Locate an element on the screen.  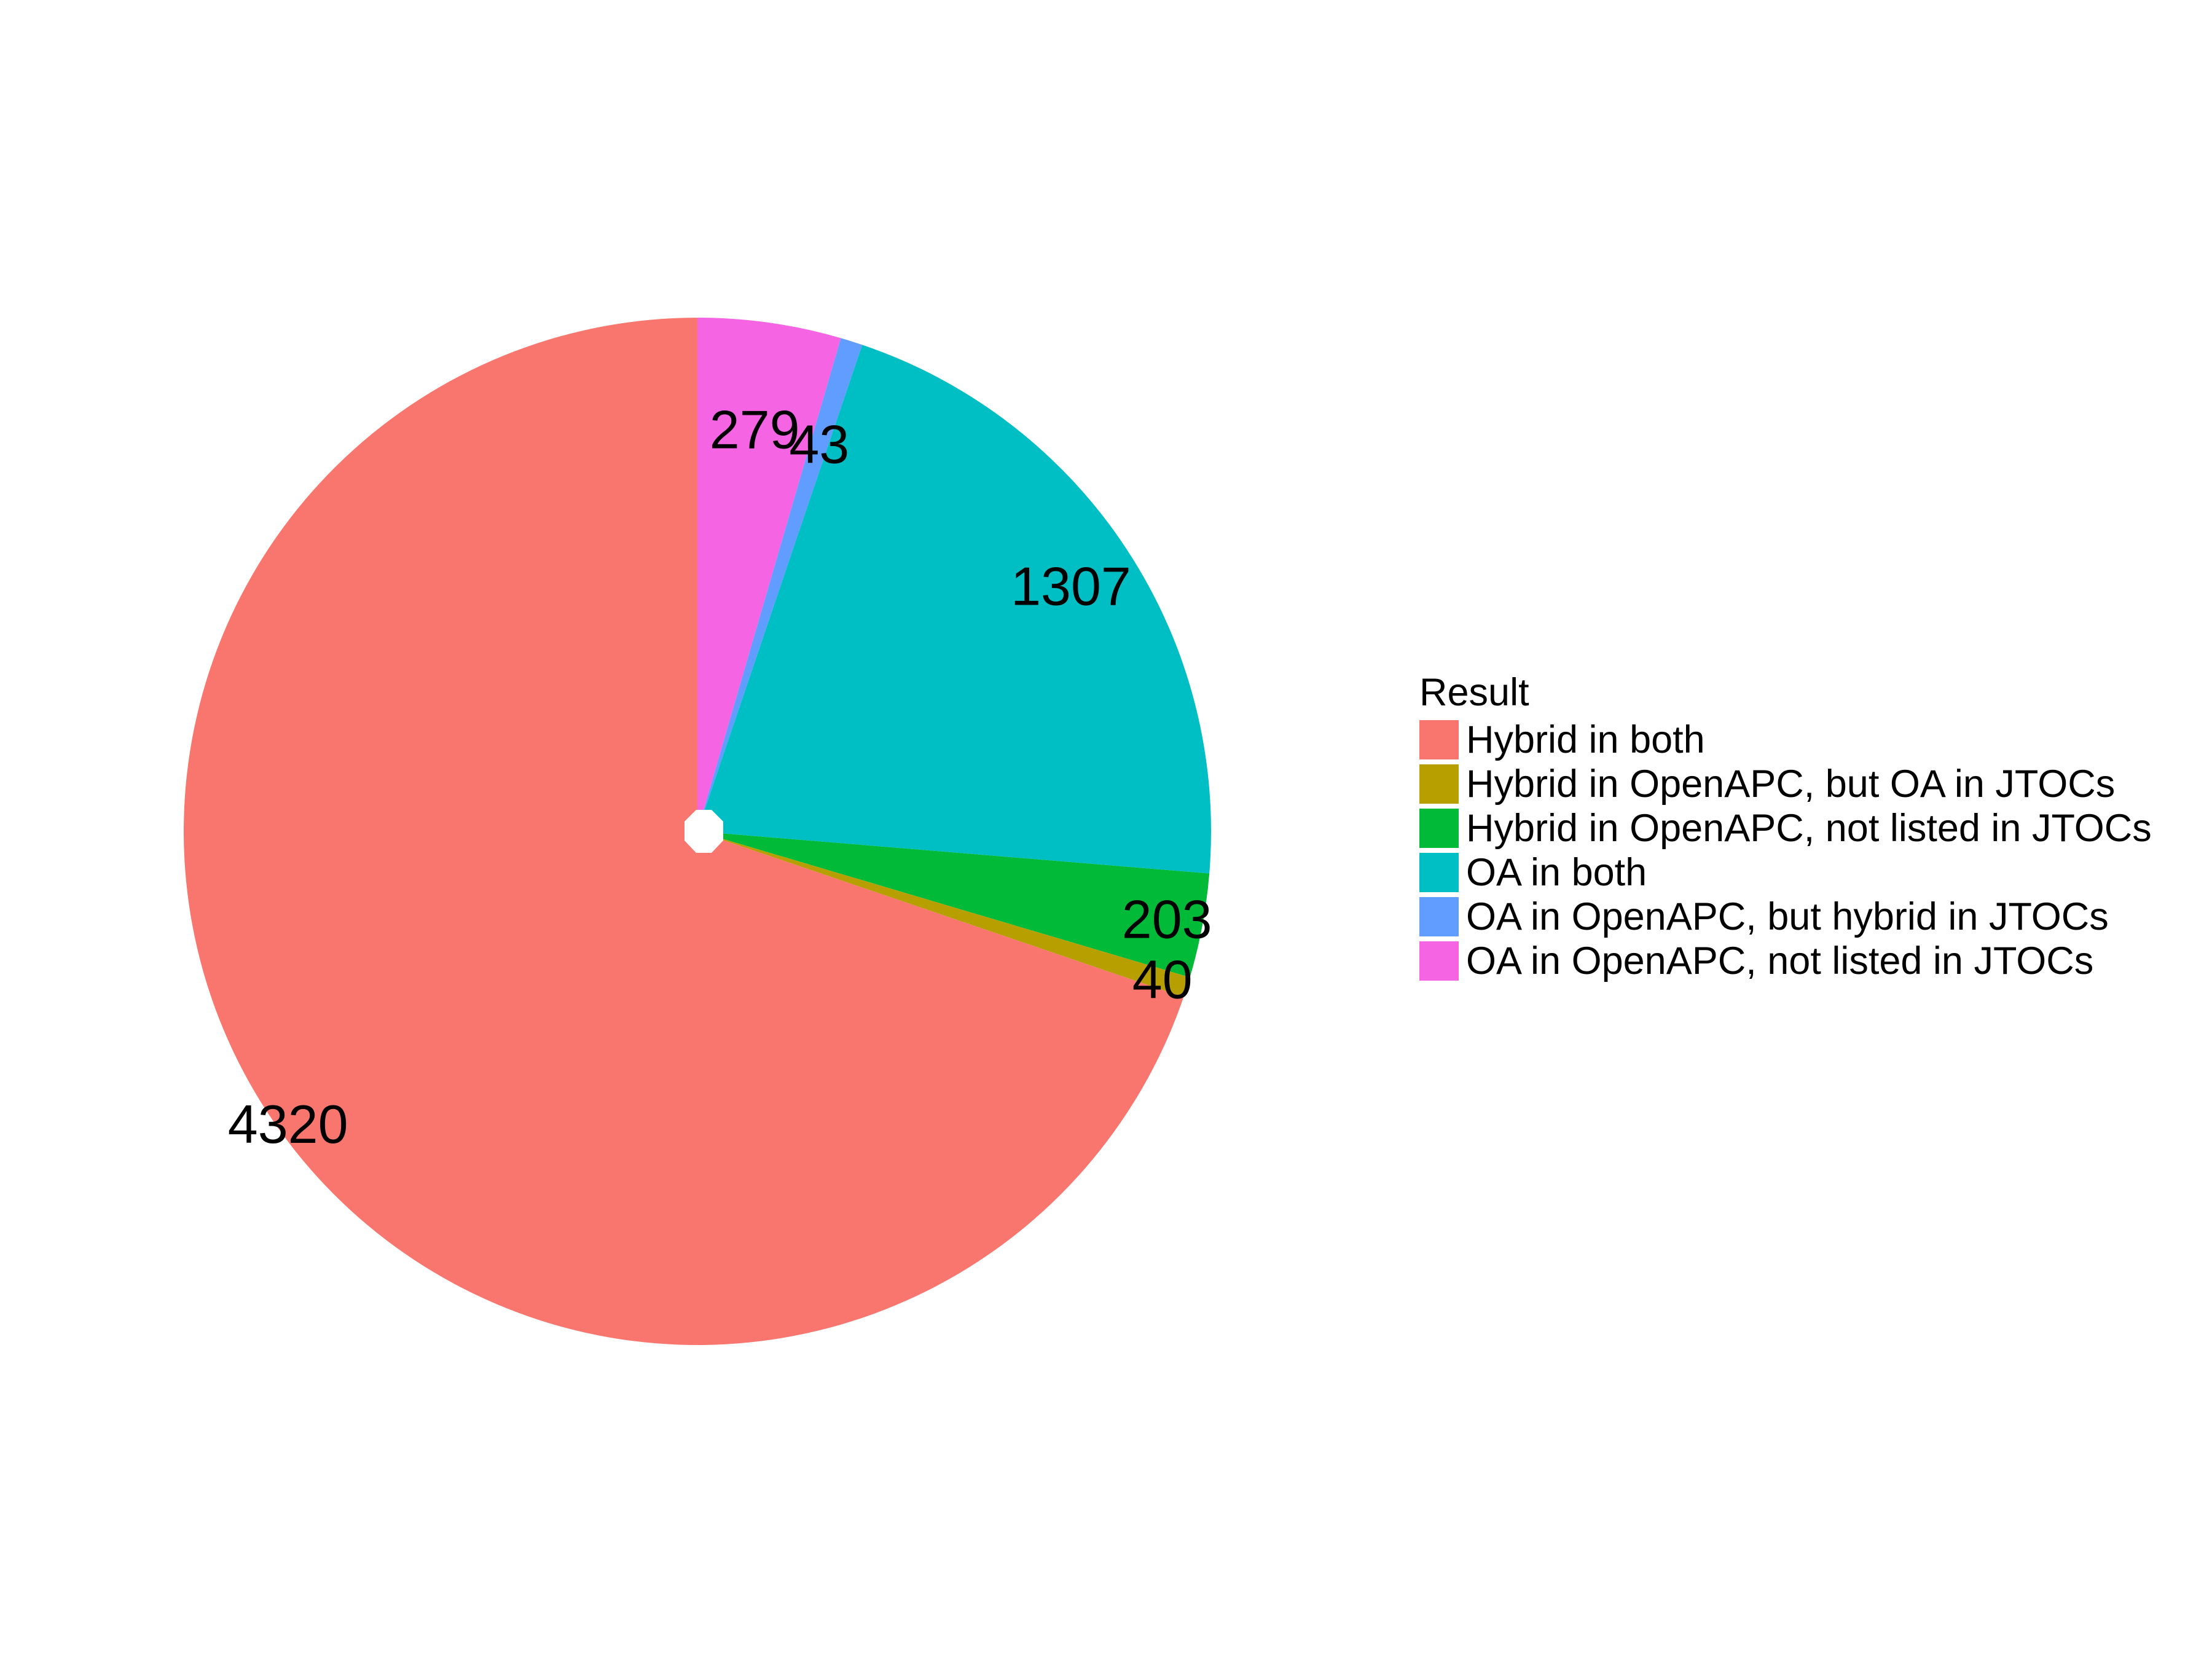
legend-label-4: OA in both is located at coordinates (1556, 872).